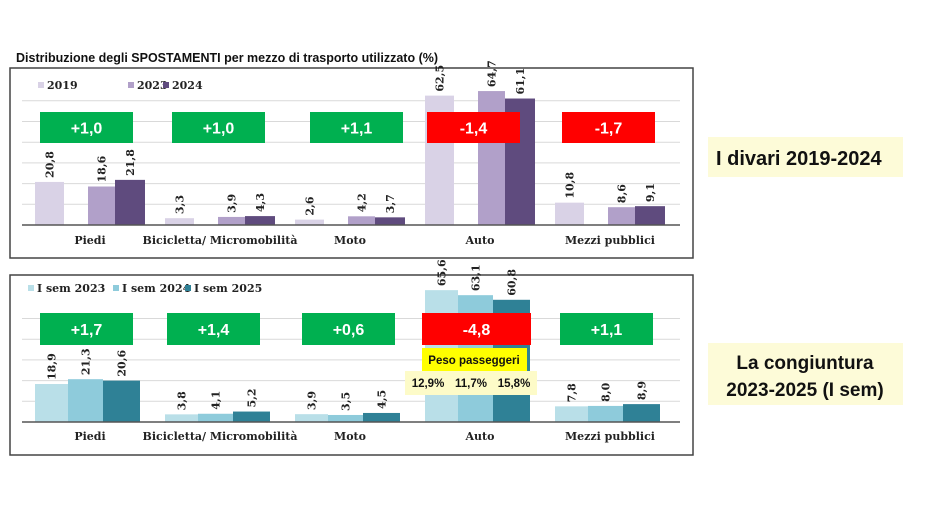 The image size is (928, 507). I want to click on annotation-values-box, so click(471, 383).